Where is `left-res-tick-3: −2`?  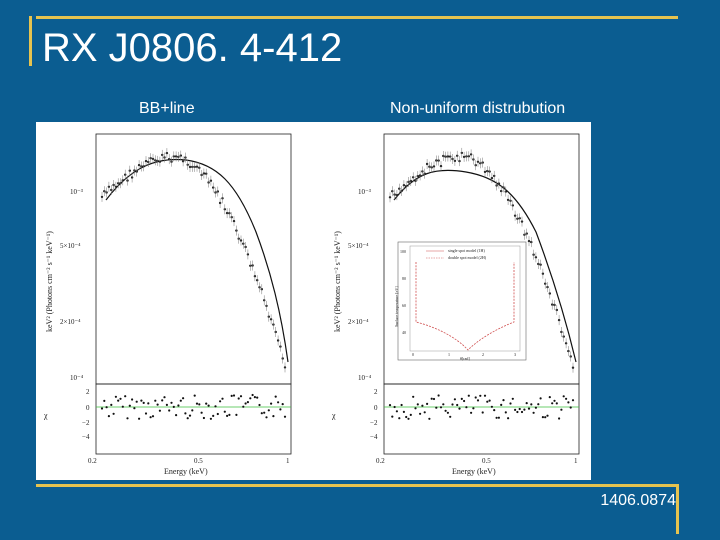
left-res-tick-3: −2 is located at coordinates (86, 423).